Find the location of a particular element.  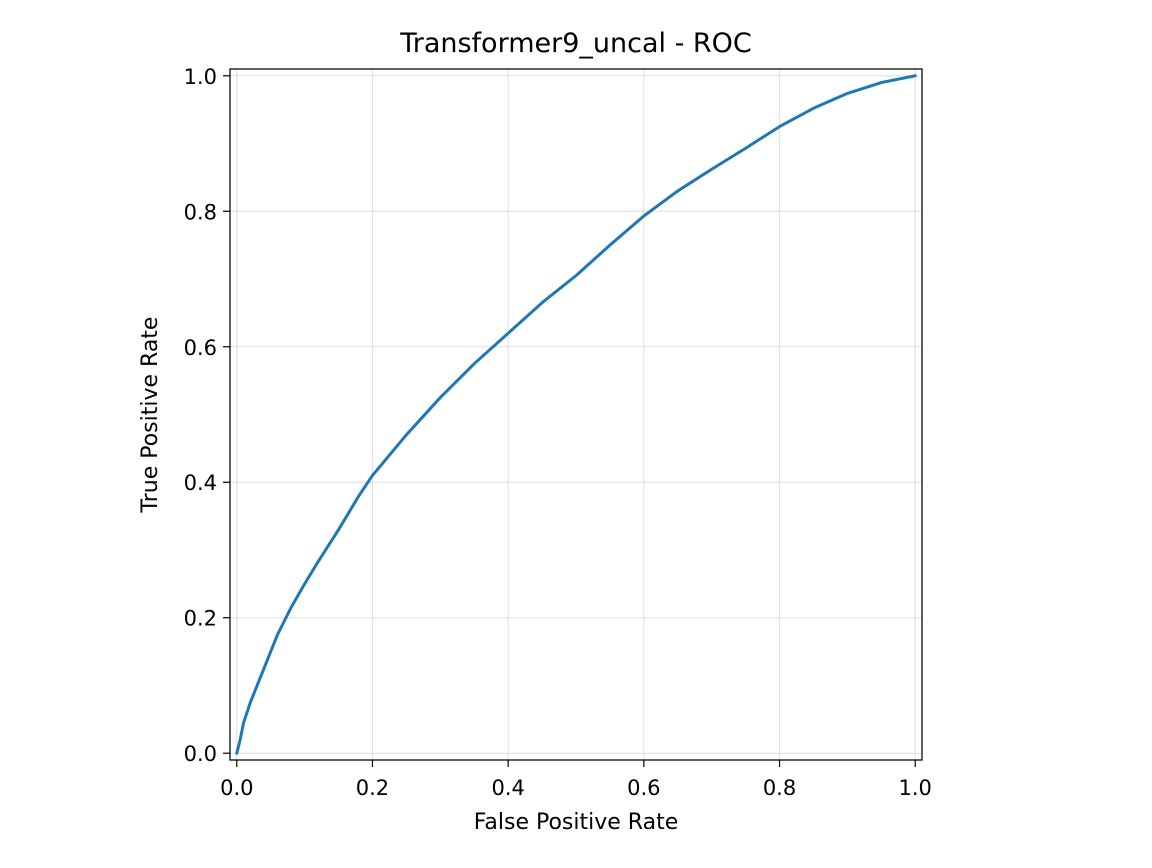

x-tick-label: 1.0 is located at coordinates (915, 788).